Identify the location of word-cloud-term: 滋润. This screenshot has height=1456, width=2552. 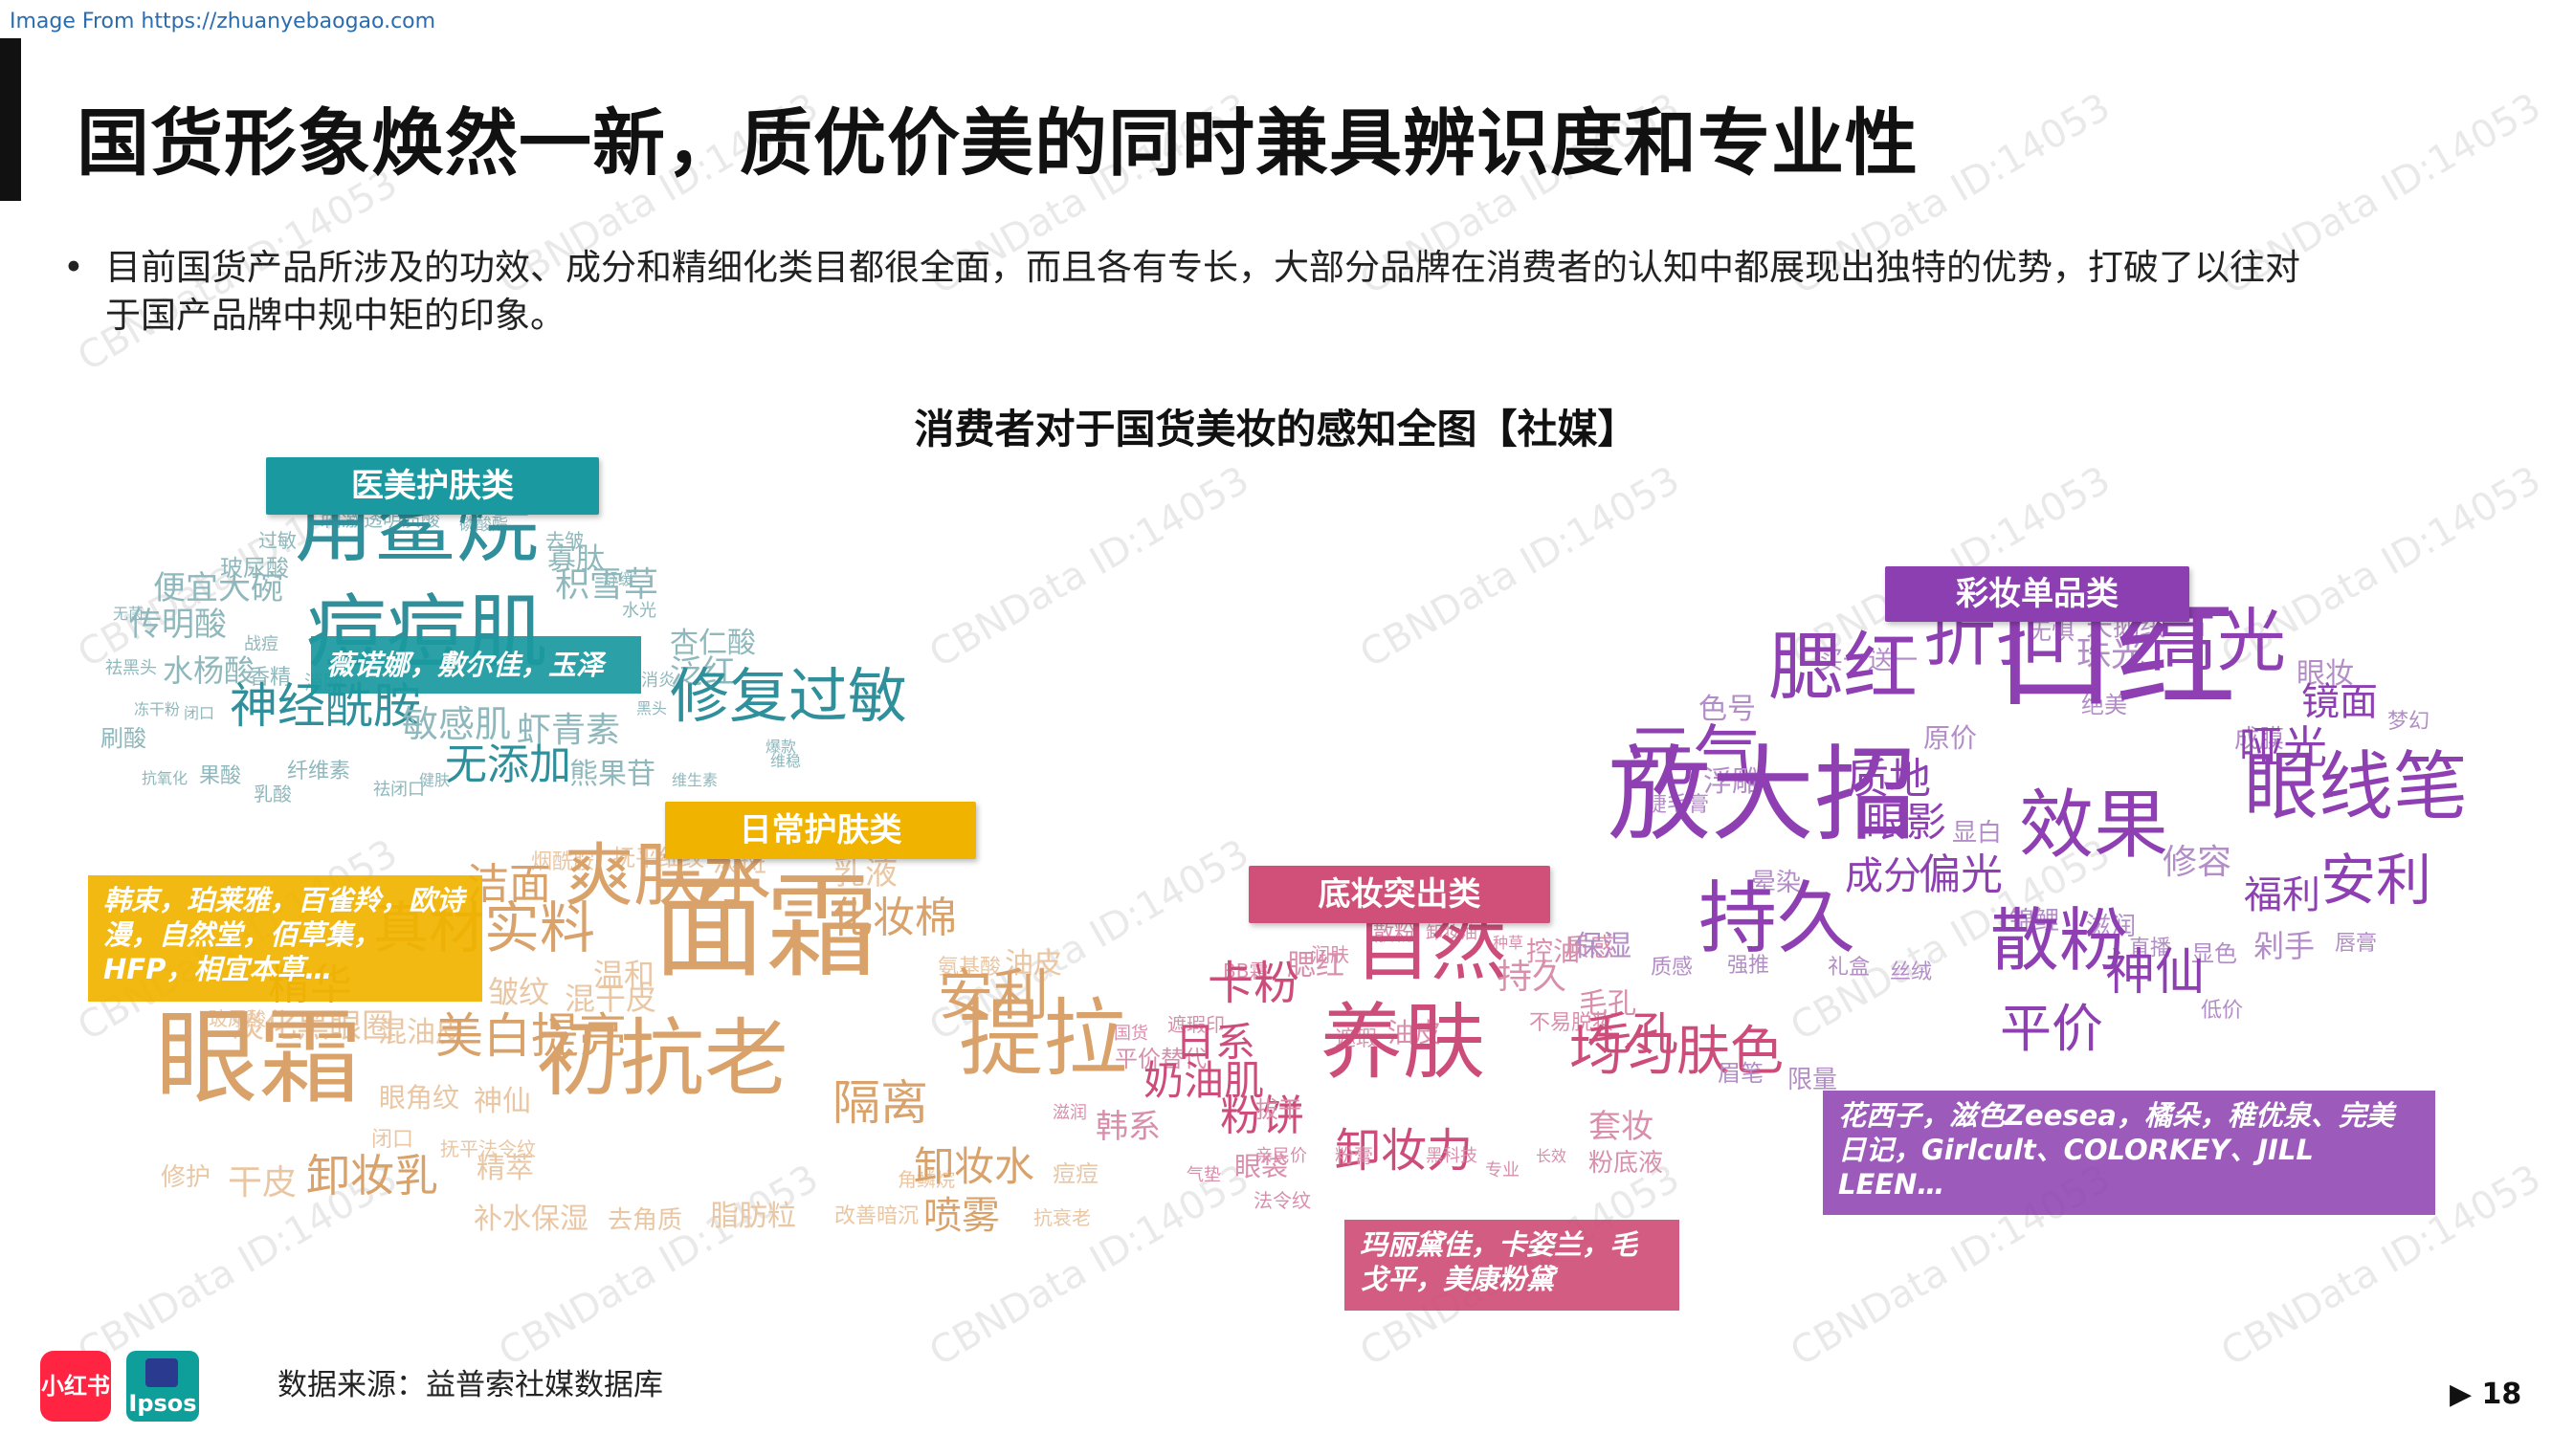
(1070, 1113).